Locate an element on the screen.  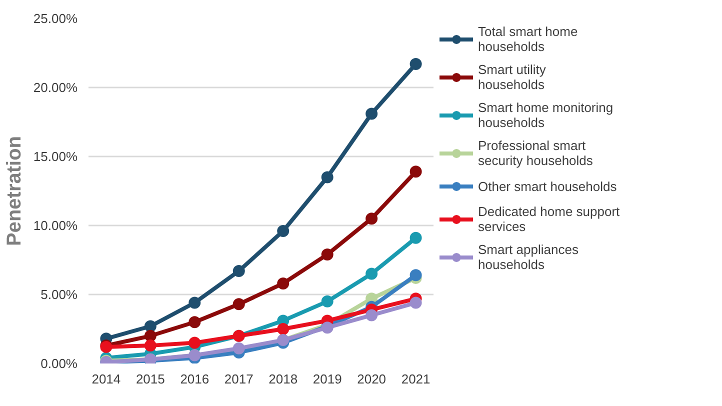
x-tick-label: 2018 is located at coordinates (283, 379).